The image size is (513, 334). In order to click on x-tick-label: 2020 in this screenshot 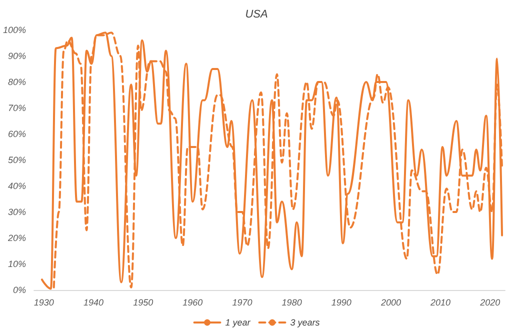, I will do `click(489, 303)`.